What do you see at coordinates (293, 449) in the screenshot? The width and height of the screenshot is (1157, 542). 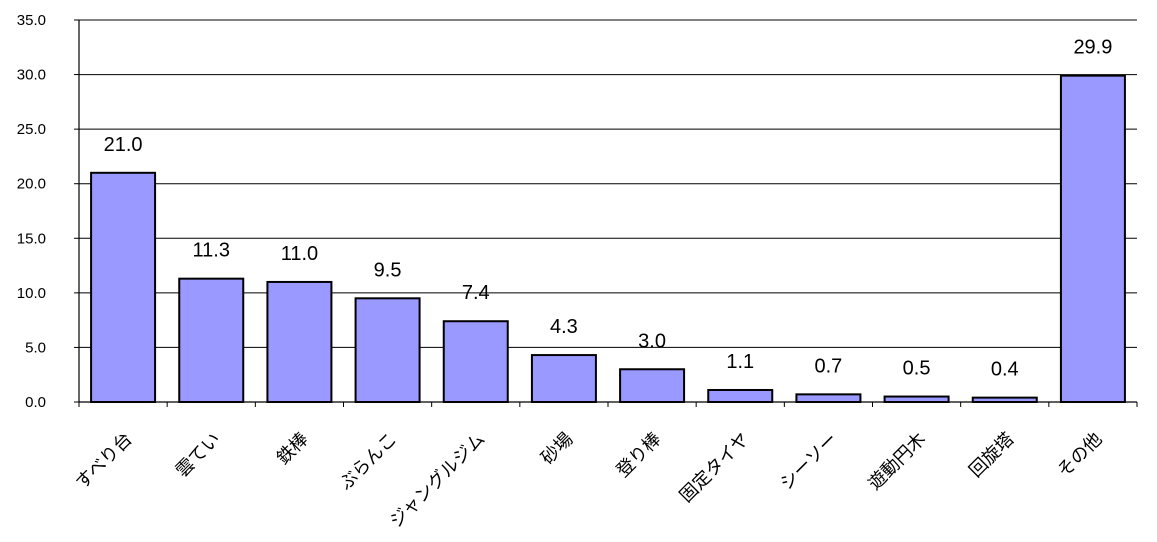 I see `category-label: 鉄棒` at bounding box center [293, 449].